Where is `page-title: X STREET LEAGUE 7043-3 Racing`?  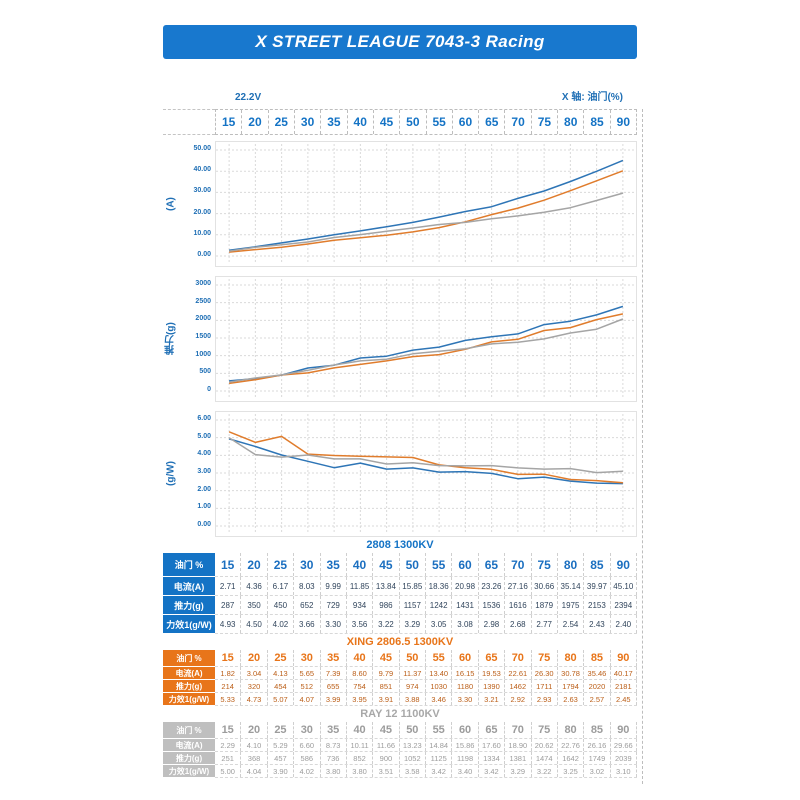 page-title: X STREET LEAGUE 7043-3 Racing is located at coordinates (400, 41).